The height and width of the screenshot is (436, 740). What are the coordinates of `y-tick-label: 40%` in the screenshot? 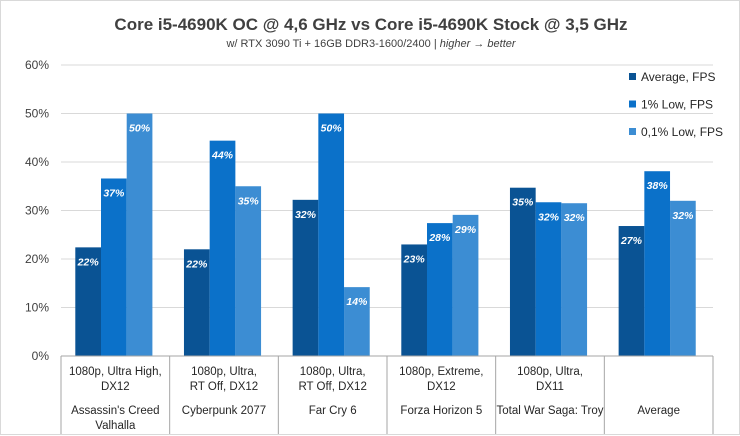 It's located at (37, 162).